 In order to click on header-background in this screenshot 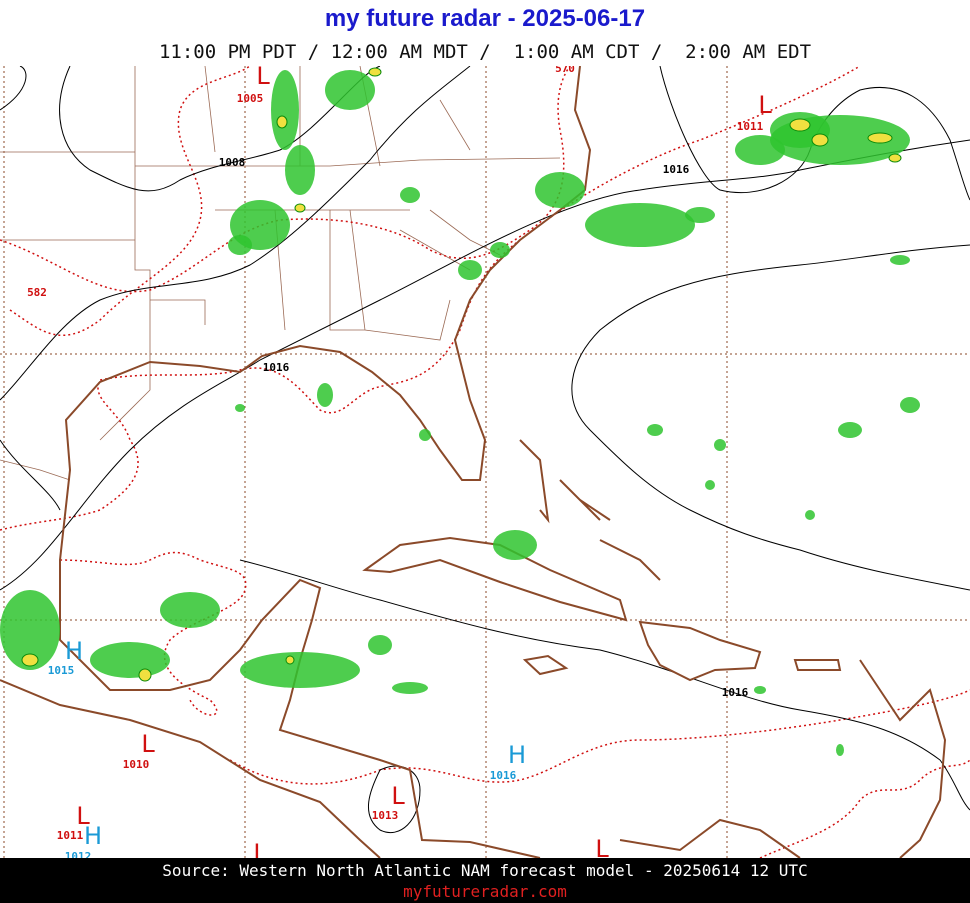, I will do `click(485, 33)`.